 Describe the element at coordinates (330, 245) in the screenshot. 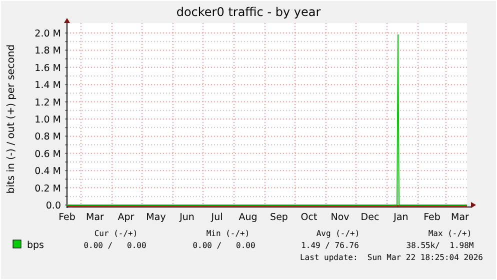

I see `text: 1.49 / 76.76` at that location.